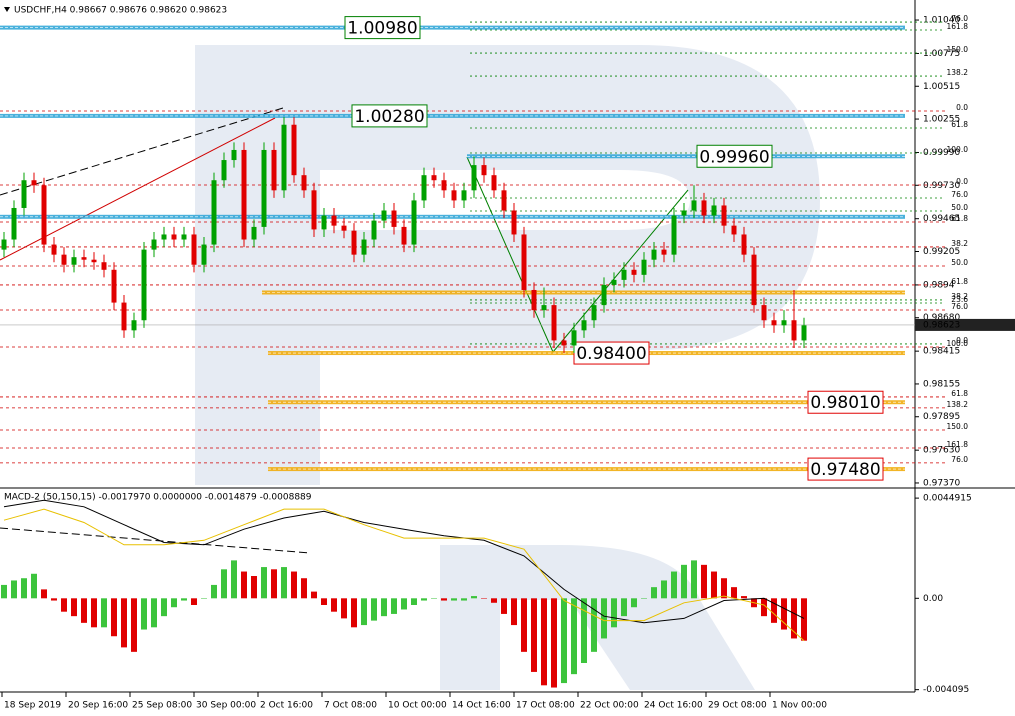 The image size is (1015, 716). What do you see at coordinates (941, 352) in the screenshot?
I see `y-tick-label: 0.98415` at bounding box center [941, 352].